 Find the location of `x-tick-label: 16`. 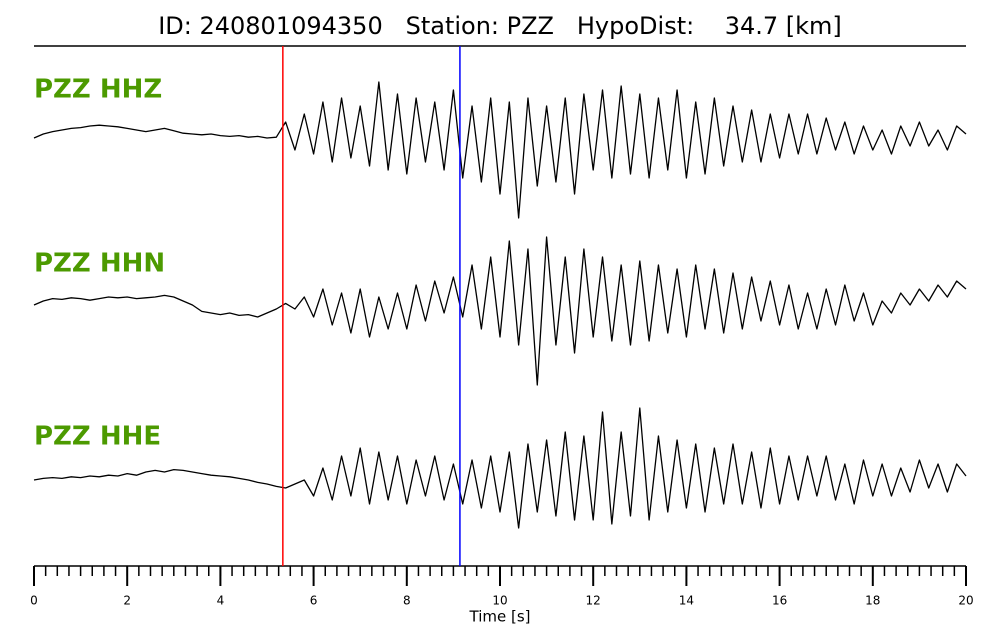

x-tick-label: 16 is located at coordinates (779, 601).